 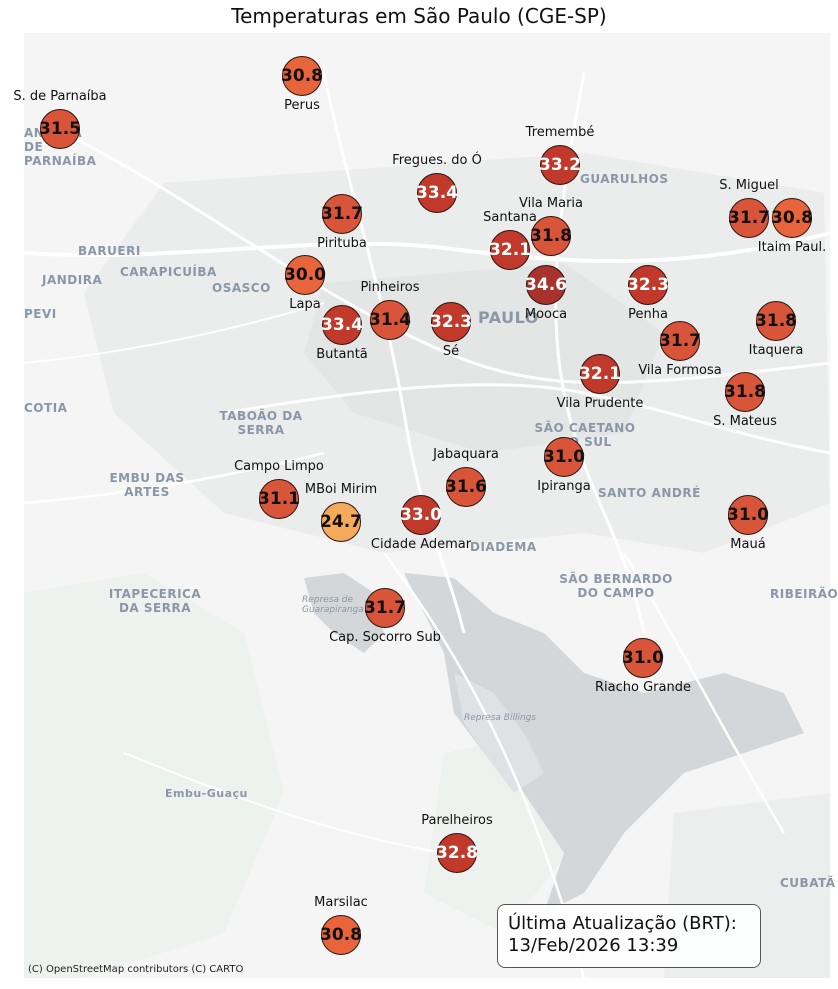 I want to click on station-marker: 33.2, so click(x=560, y=165).